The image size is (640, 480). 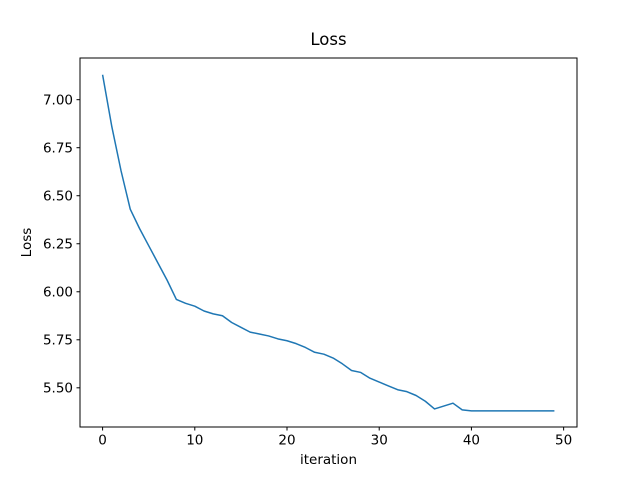 What do you see at coordinates (58, 341) in the screenshot?
I see `y-tick-label: 5.75` at bounding box center [58, 341].